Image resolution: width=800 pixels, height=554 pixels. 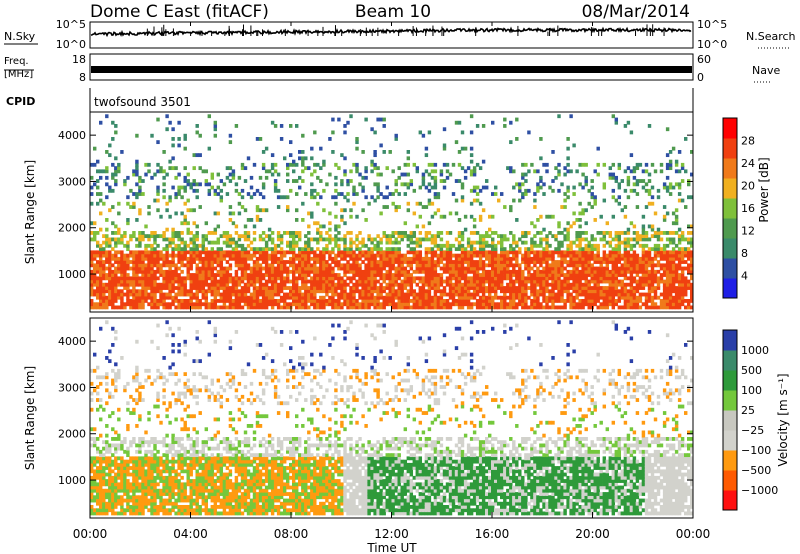 What do you see at coordinates (730, 208) in the screenshot?
I see `power-colorbar-swatch` at bounding box center [730, 208].